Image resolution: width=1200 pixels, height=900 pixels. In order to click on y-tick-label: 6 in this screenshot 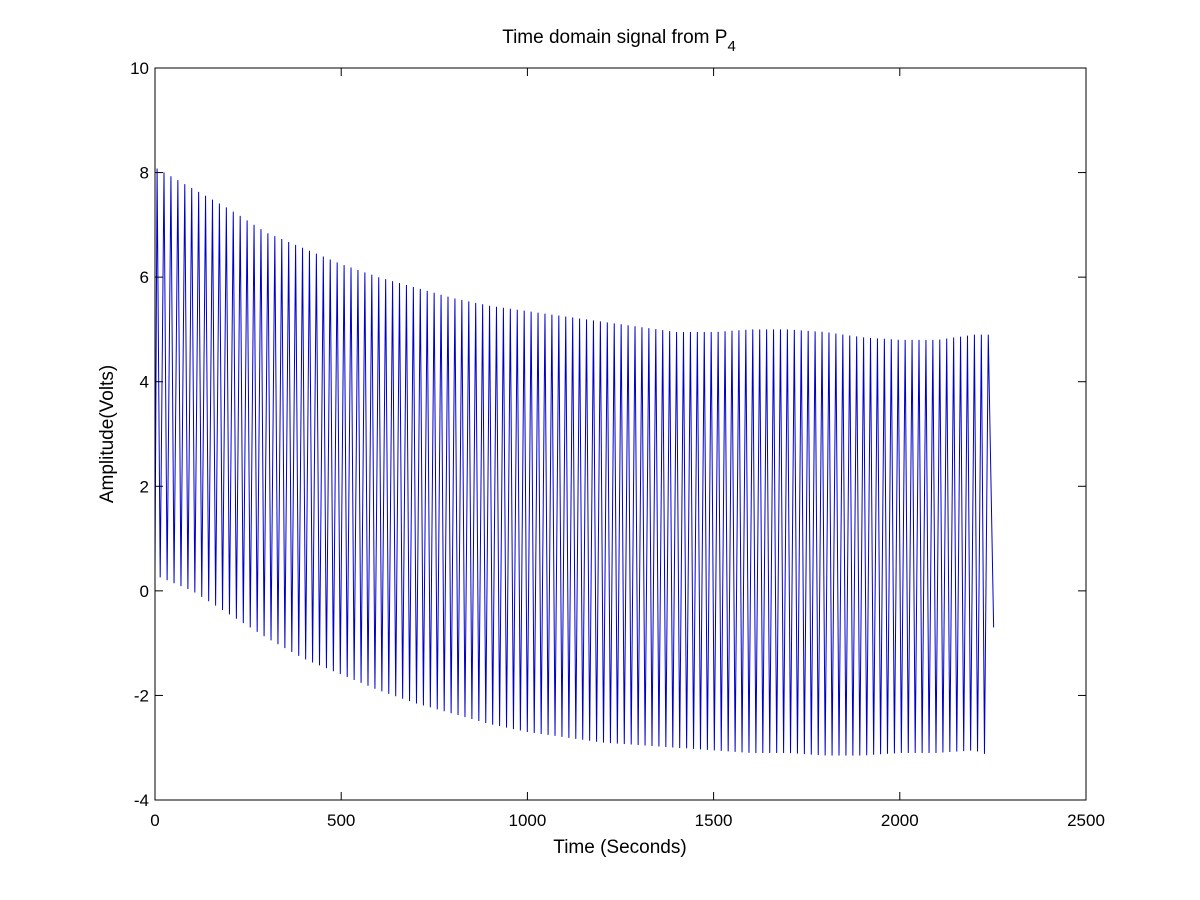, I will do `click(144, 277)`.